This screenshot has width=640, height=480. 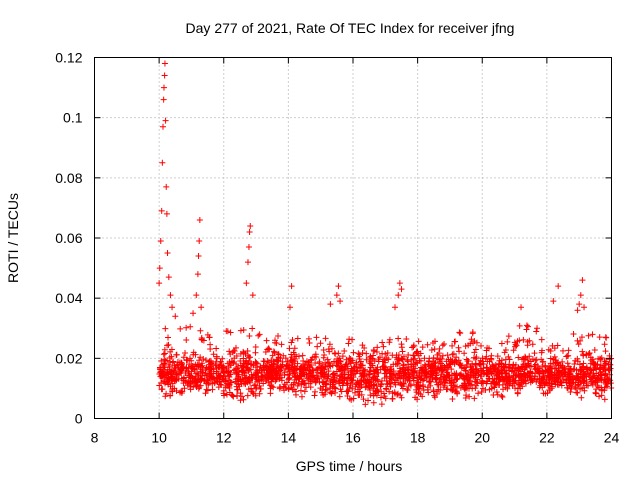 What do you see at coordinates (612, 438) in the screenshot?
I see `x-tick-label: 24` at bounding box center [612, 438].